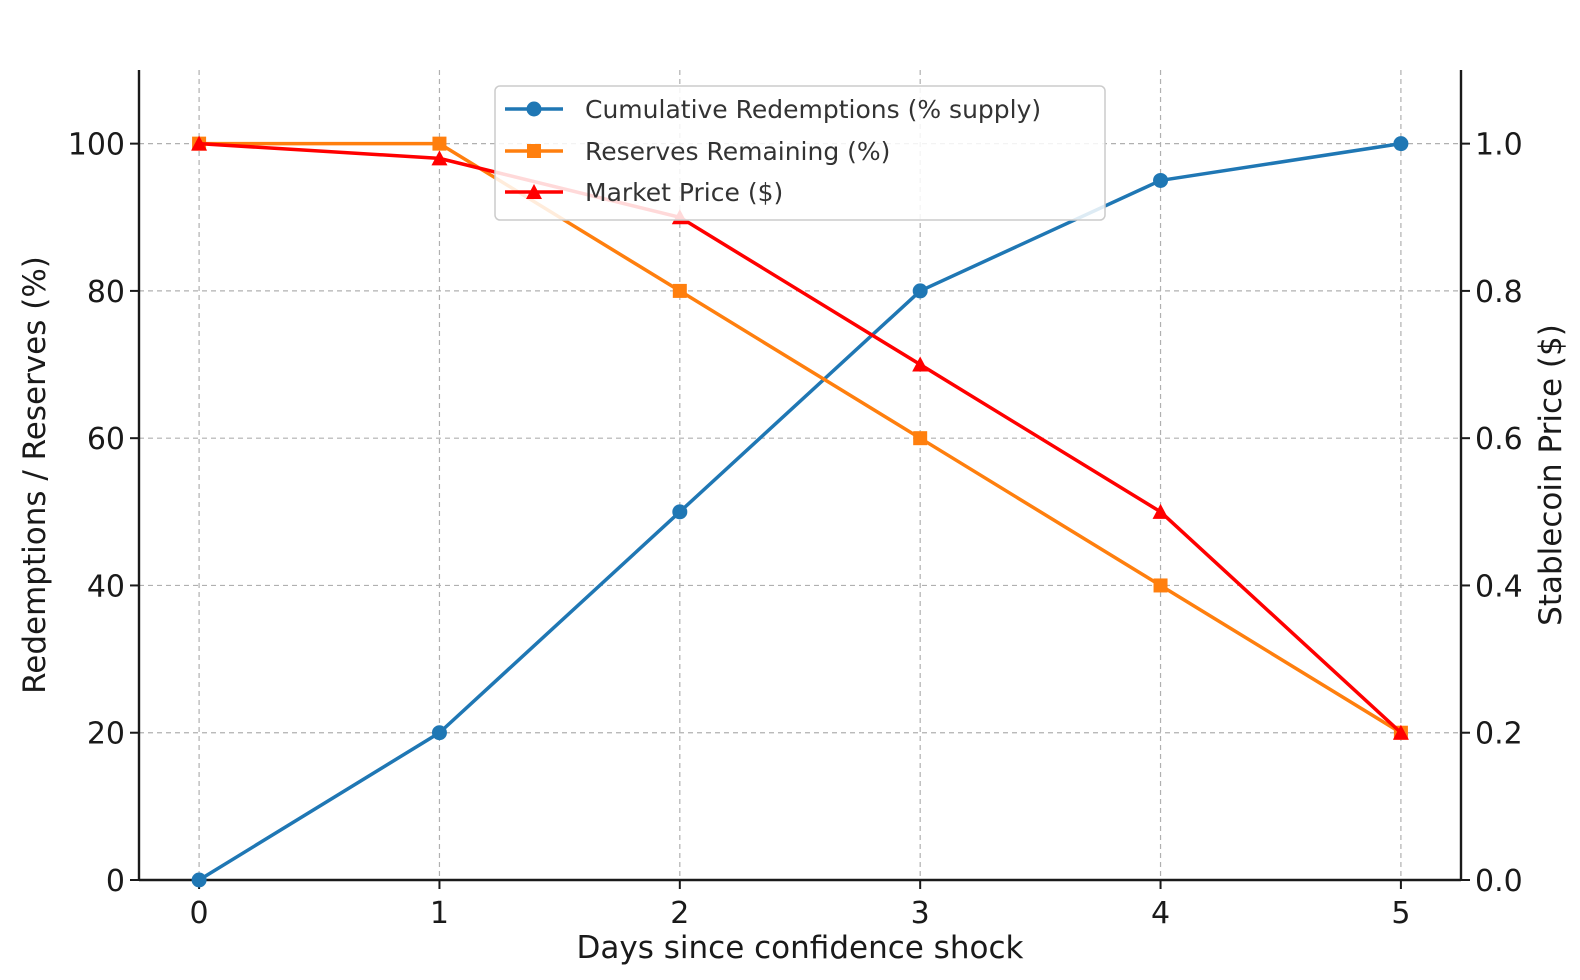 This screenshot has height=980, width=1580. What do you see at coordinates (920, 913) in the screenshot?
I see `x-tick-label: 3` at bounding box center [920, 913].